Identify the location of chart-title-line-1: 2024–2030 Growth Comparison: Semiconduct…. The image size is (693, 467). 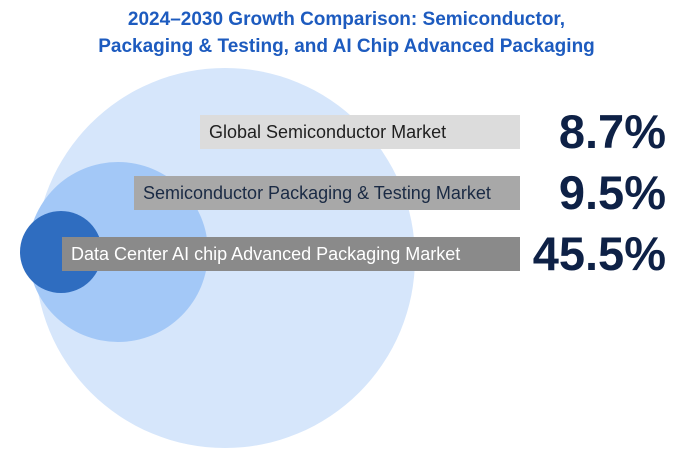
(346, 19).